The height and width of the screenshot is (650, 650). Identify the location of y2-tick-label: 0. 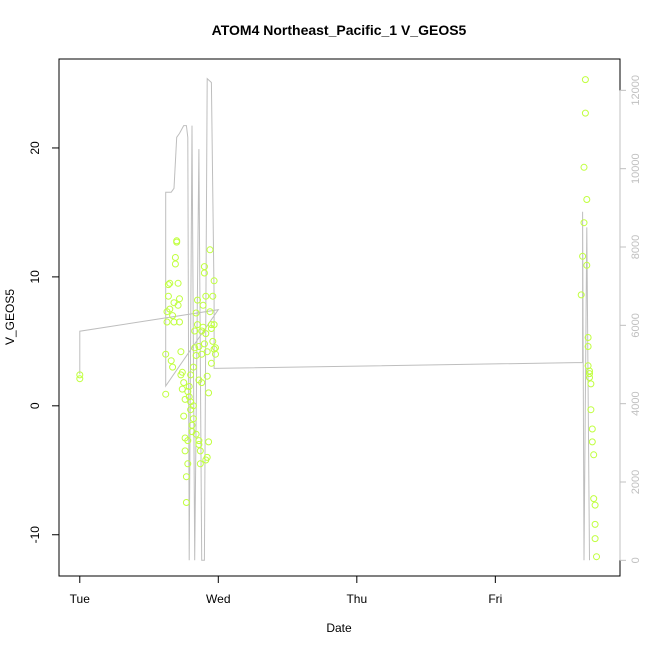
(636, 560).